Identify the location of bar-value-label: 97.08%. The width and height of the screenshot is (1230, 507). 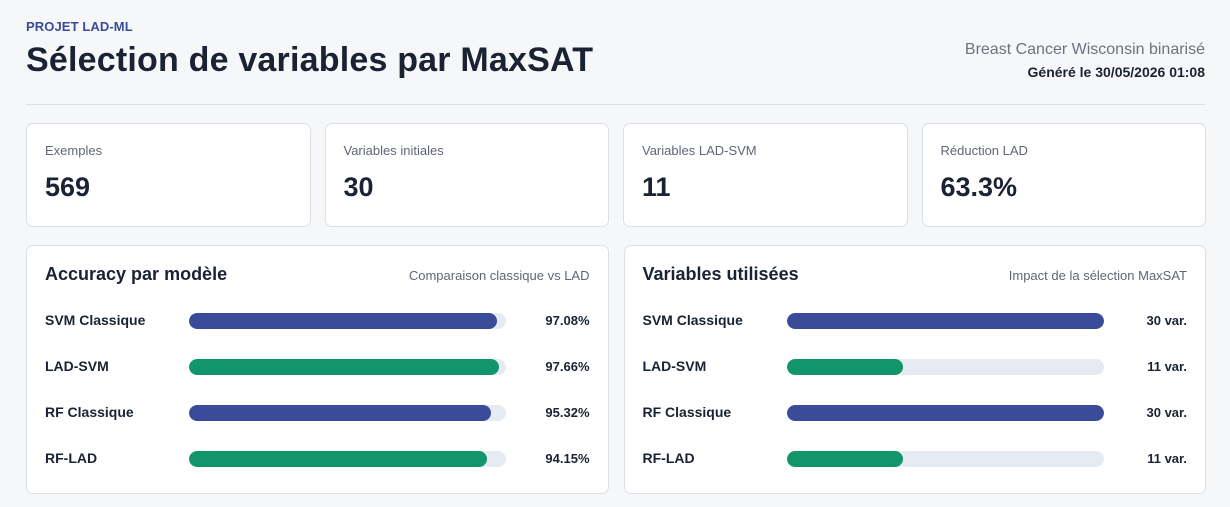
(567, 320).